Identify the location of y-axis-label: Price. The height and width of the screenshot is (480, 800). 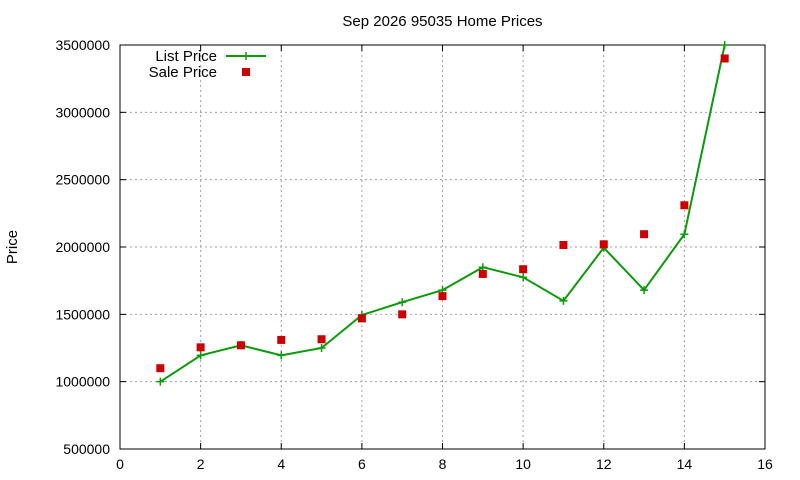
(12, 247).